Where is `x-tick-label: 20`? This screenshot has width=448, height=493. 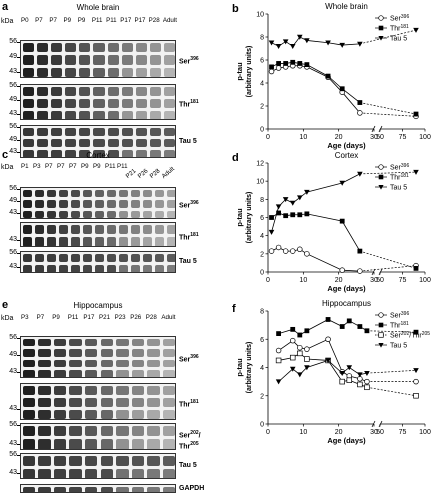 x-tick-label: 20 is located at coordinates (339, 280).